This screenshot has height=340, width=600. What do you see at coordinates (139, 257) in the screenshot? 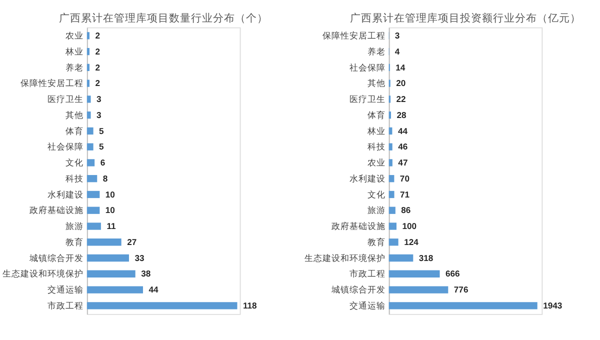
I see `data-label: 33` at bounding box center [139, 257].